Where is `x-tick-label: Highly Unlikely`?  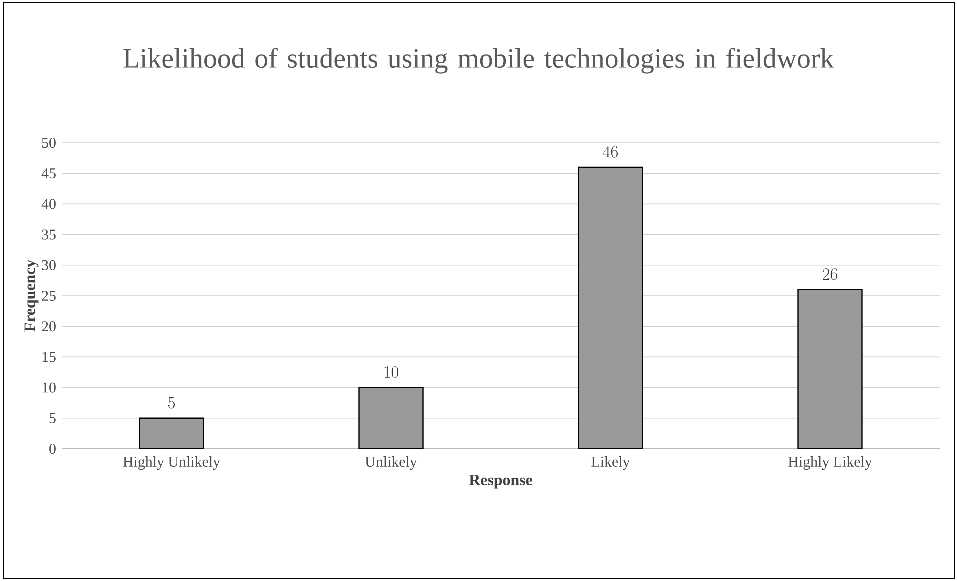 x-tick-label: Highly Unlikely is located at coordinates (171, 463).